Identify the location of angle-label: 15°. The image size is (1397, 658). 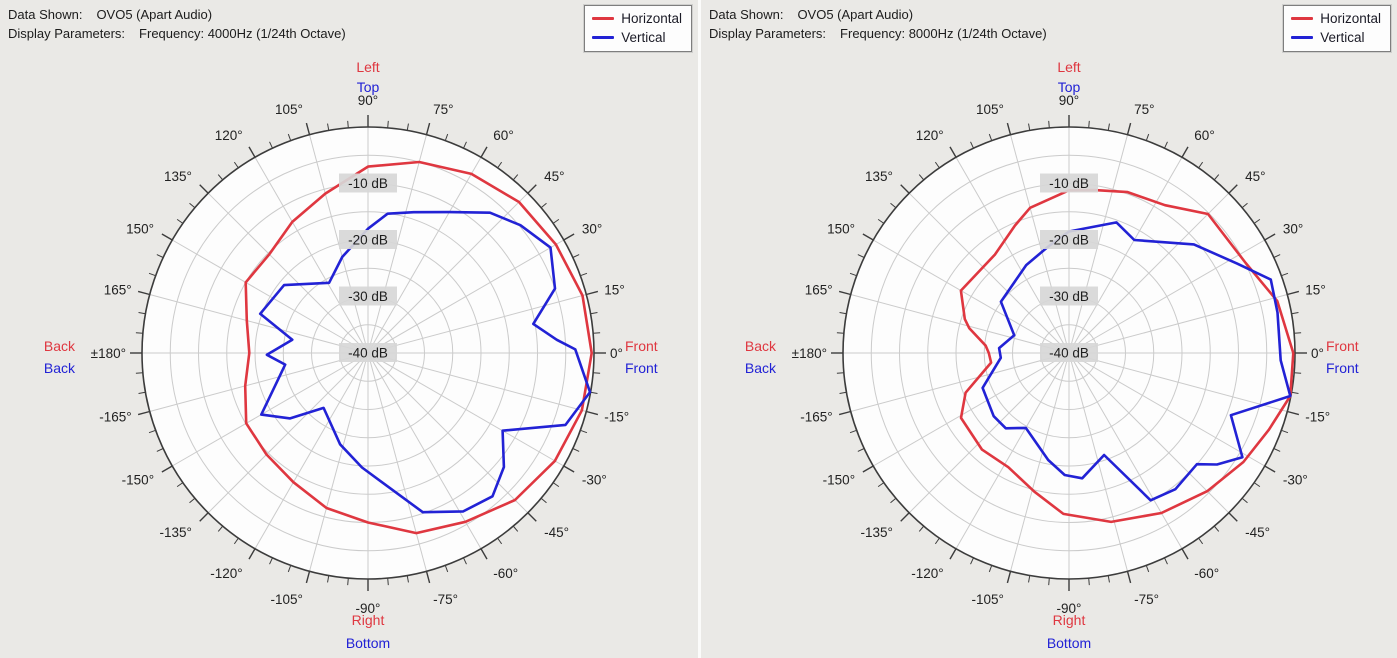
(1315, 290).